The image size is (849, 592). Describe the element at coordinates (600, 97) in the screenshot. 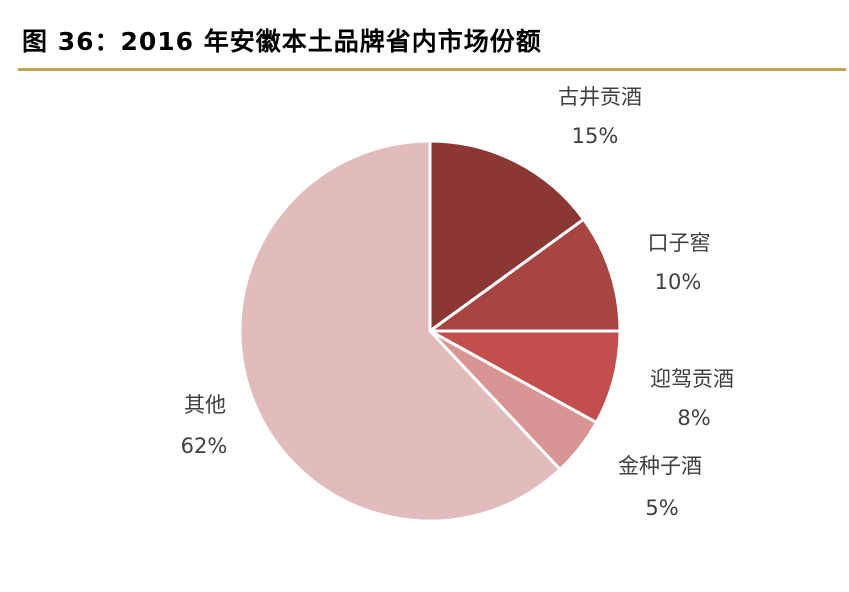

I see `slice-label-gujing: 古井贡酒` at that location.